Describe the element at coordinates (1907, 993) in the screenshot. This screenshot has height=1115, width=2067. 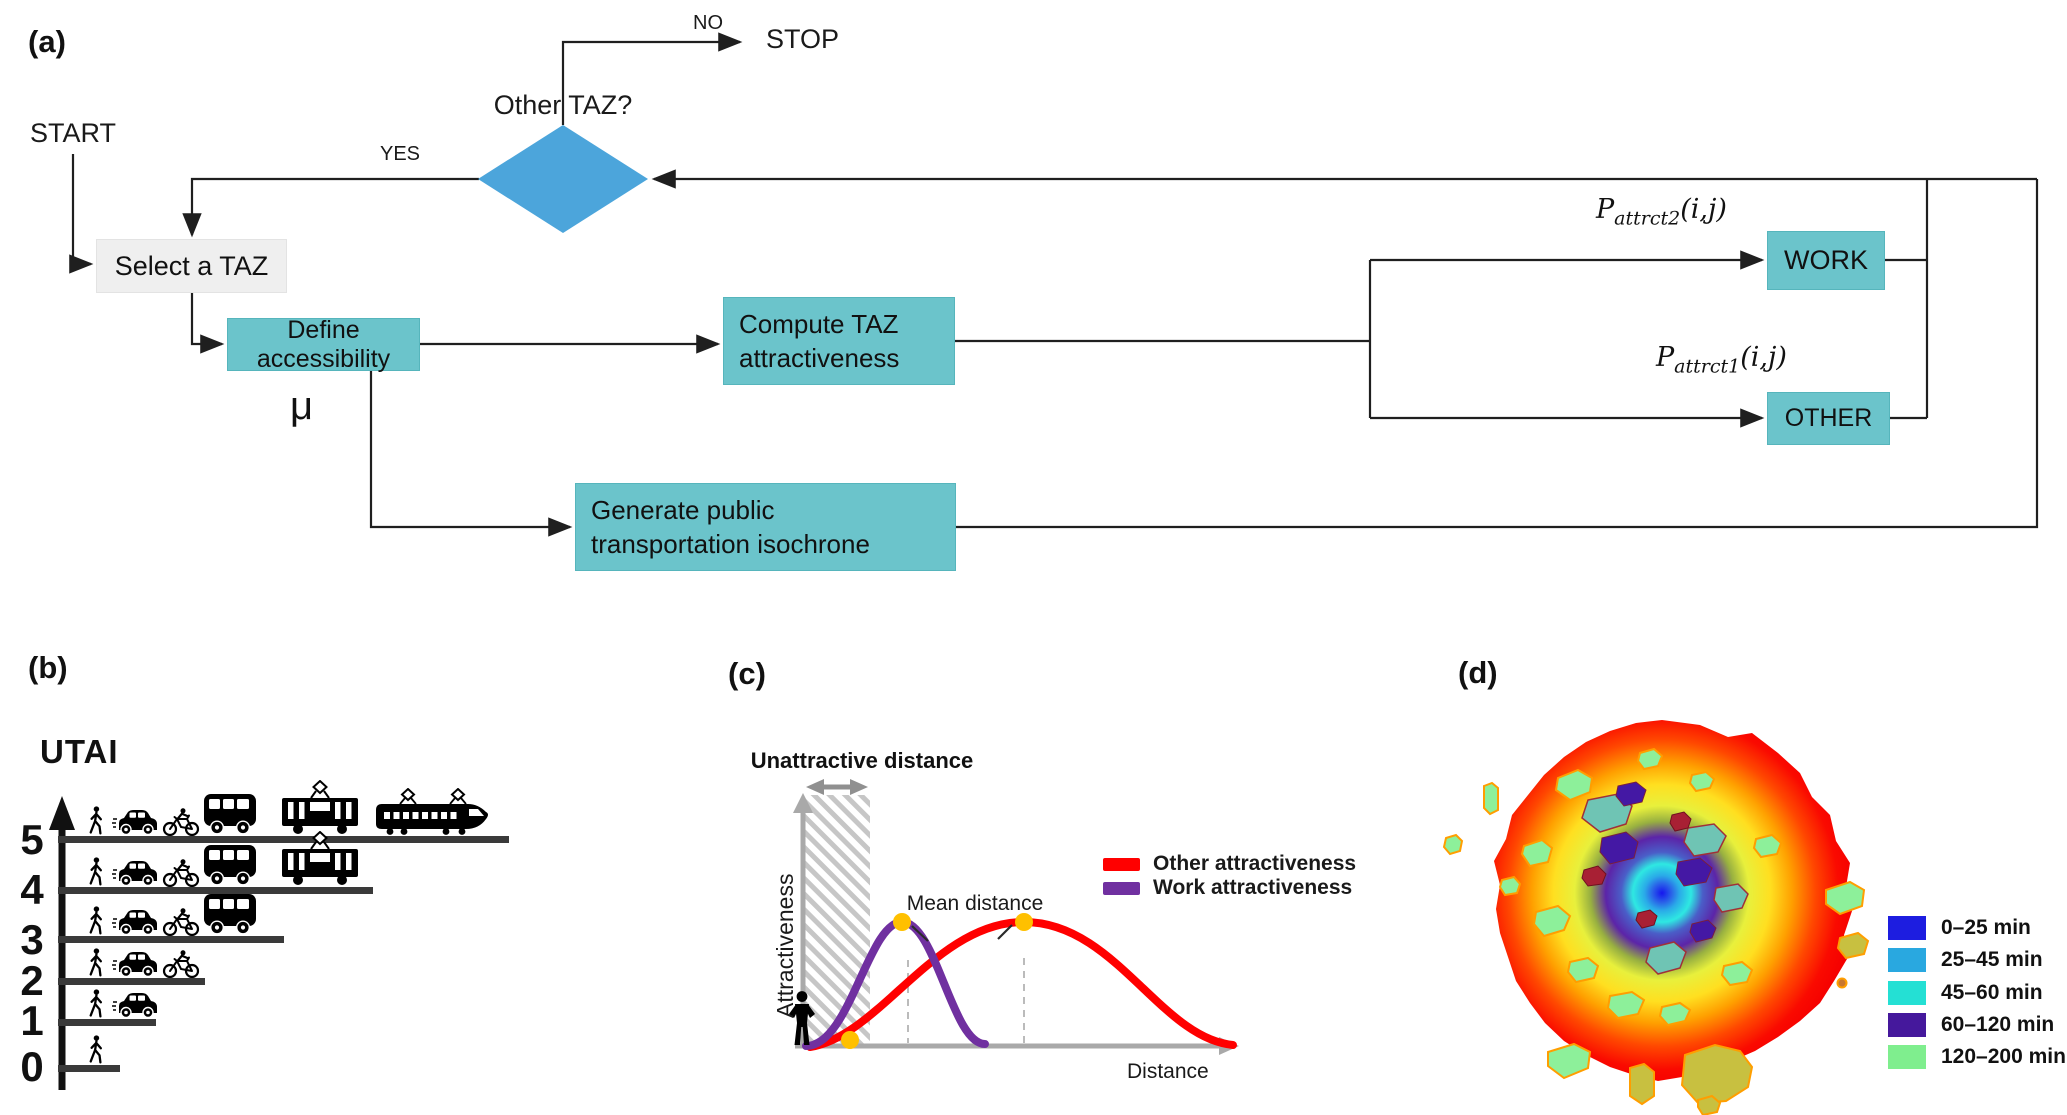
I see `zone-45-60-swatch` at that location.